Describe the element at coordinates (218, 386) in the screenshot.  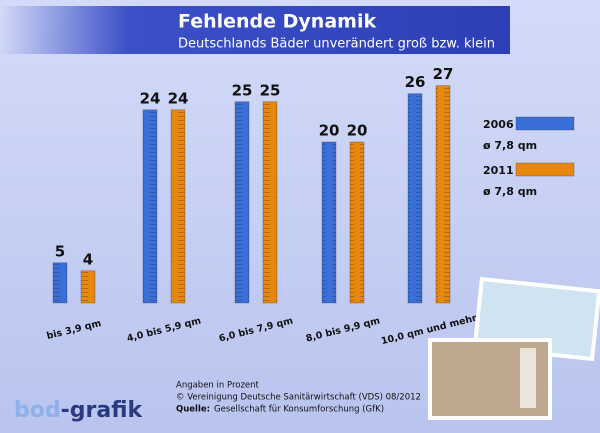
I see `footnote: Angaben in Prozent` at that location.